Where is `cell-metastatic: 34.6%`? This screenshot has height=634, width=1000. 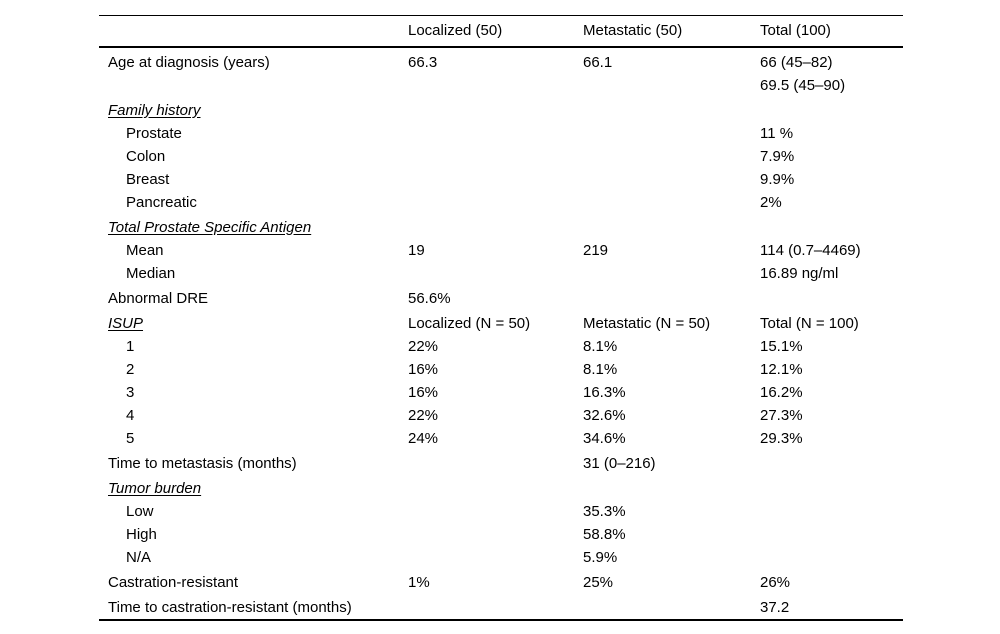 cell-metastatic: 34.6% is located at coordinates (604, 438).